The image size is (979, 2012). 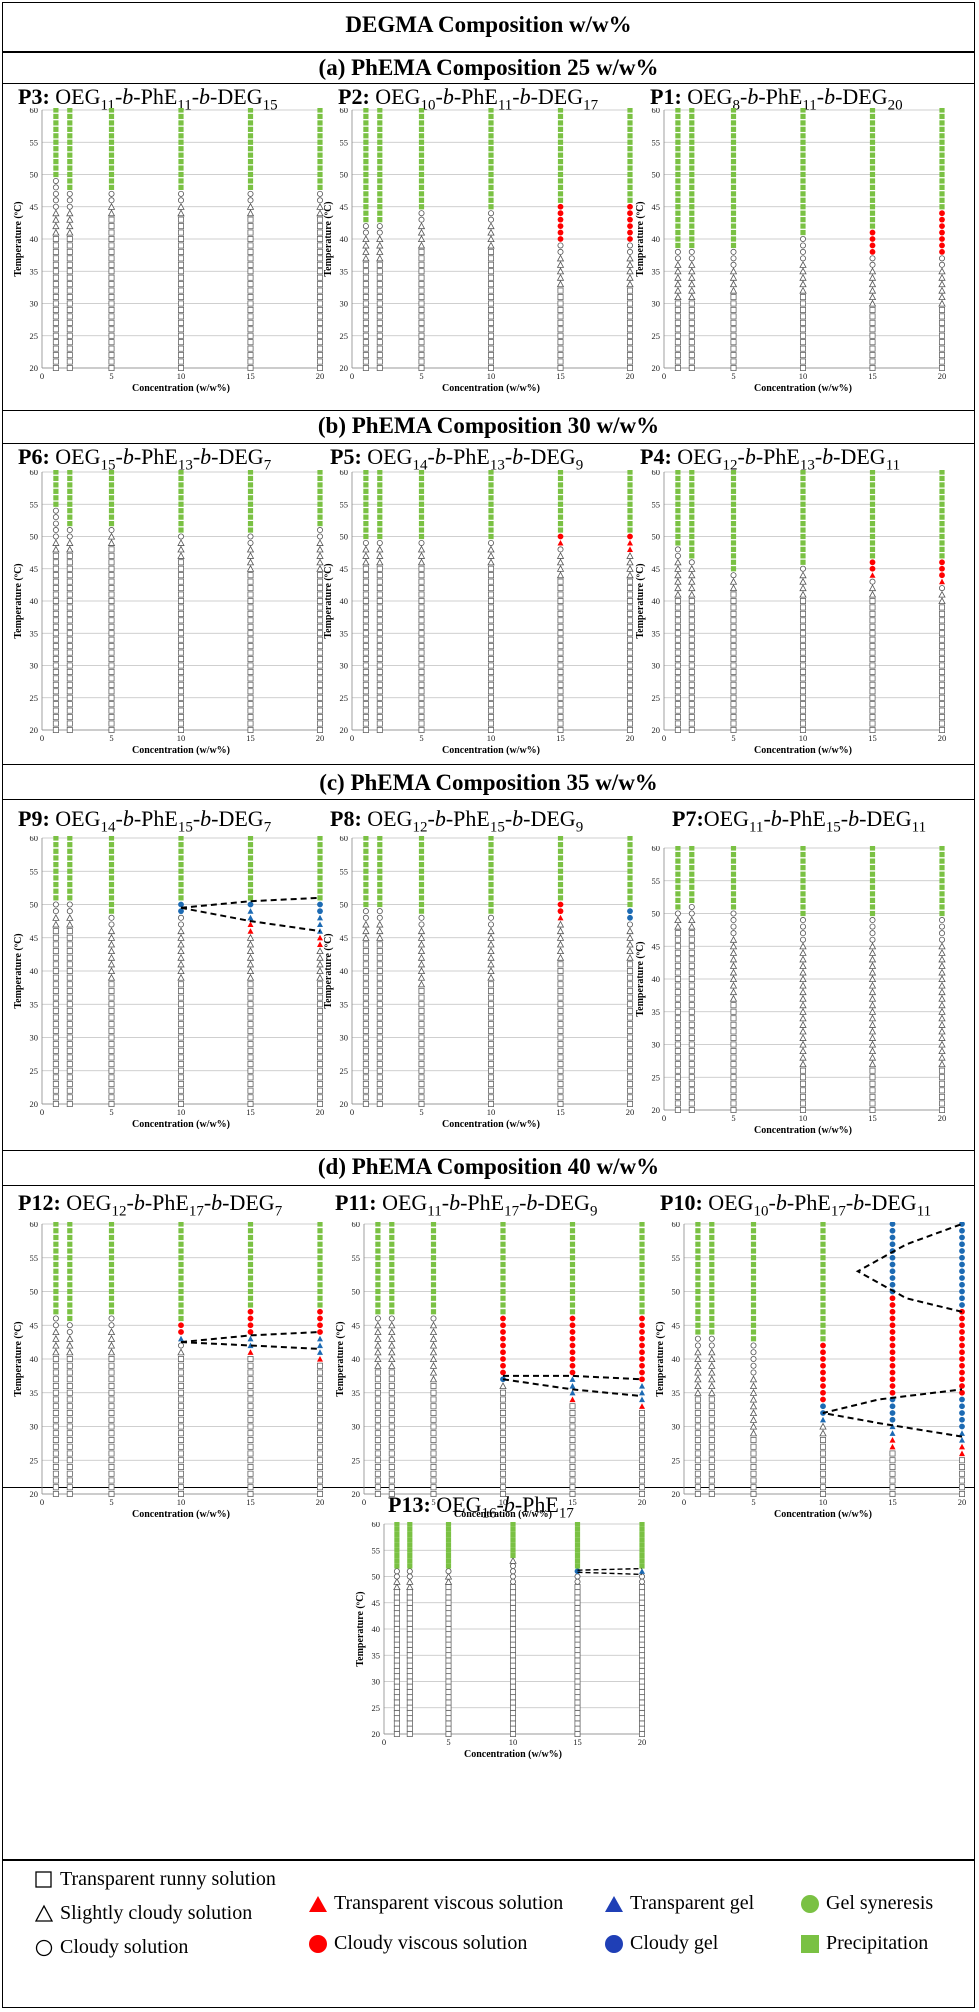 I want to click on y-tick-label: 30, so click(x=344, y=1038).